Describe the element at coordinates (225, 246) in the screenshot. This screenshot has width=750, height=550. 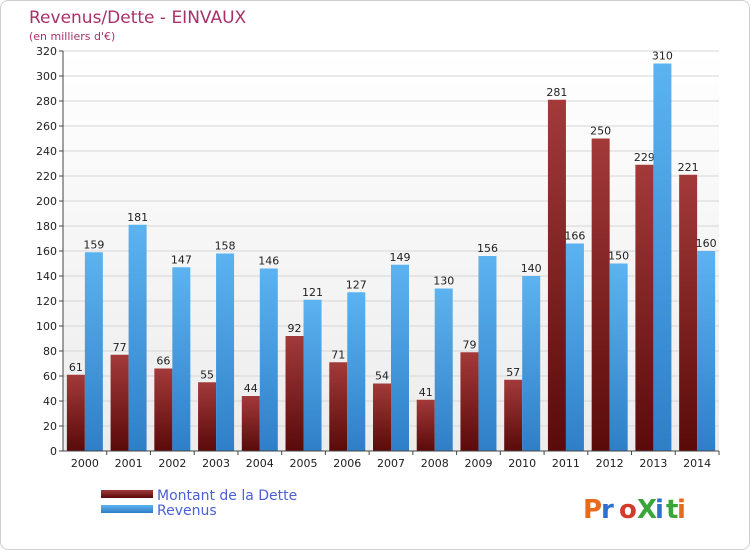
I see `data-label-revenus: 158` at that location.